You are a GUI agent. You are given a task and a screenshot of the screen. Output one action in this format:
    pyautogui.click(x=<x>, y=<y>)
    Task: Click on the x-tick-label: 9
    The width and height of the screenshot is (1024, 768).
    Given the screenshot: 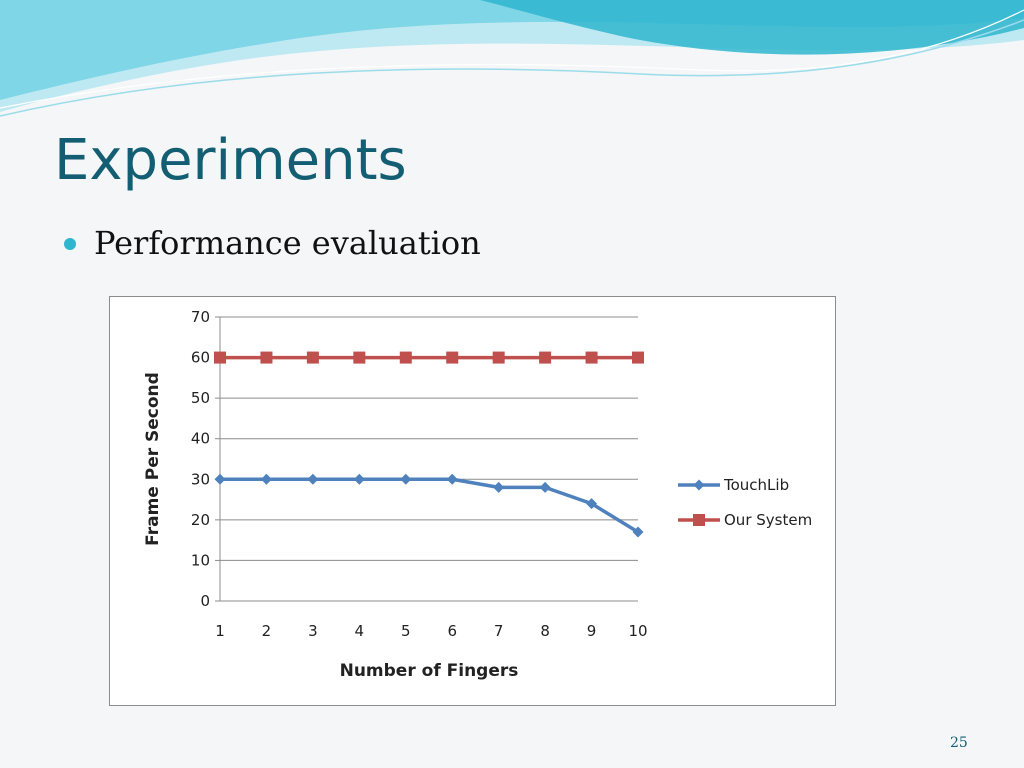 What is the action you would take?
    pyautogui.click(x=592, y=631)
    